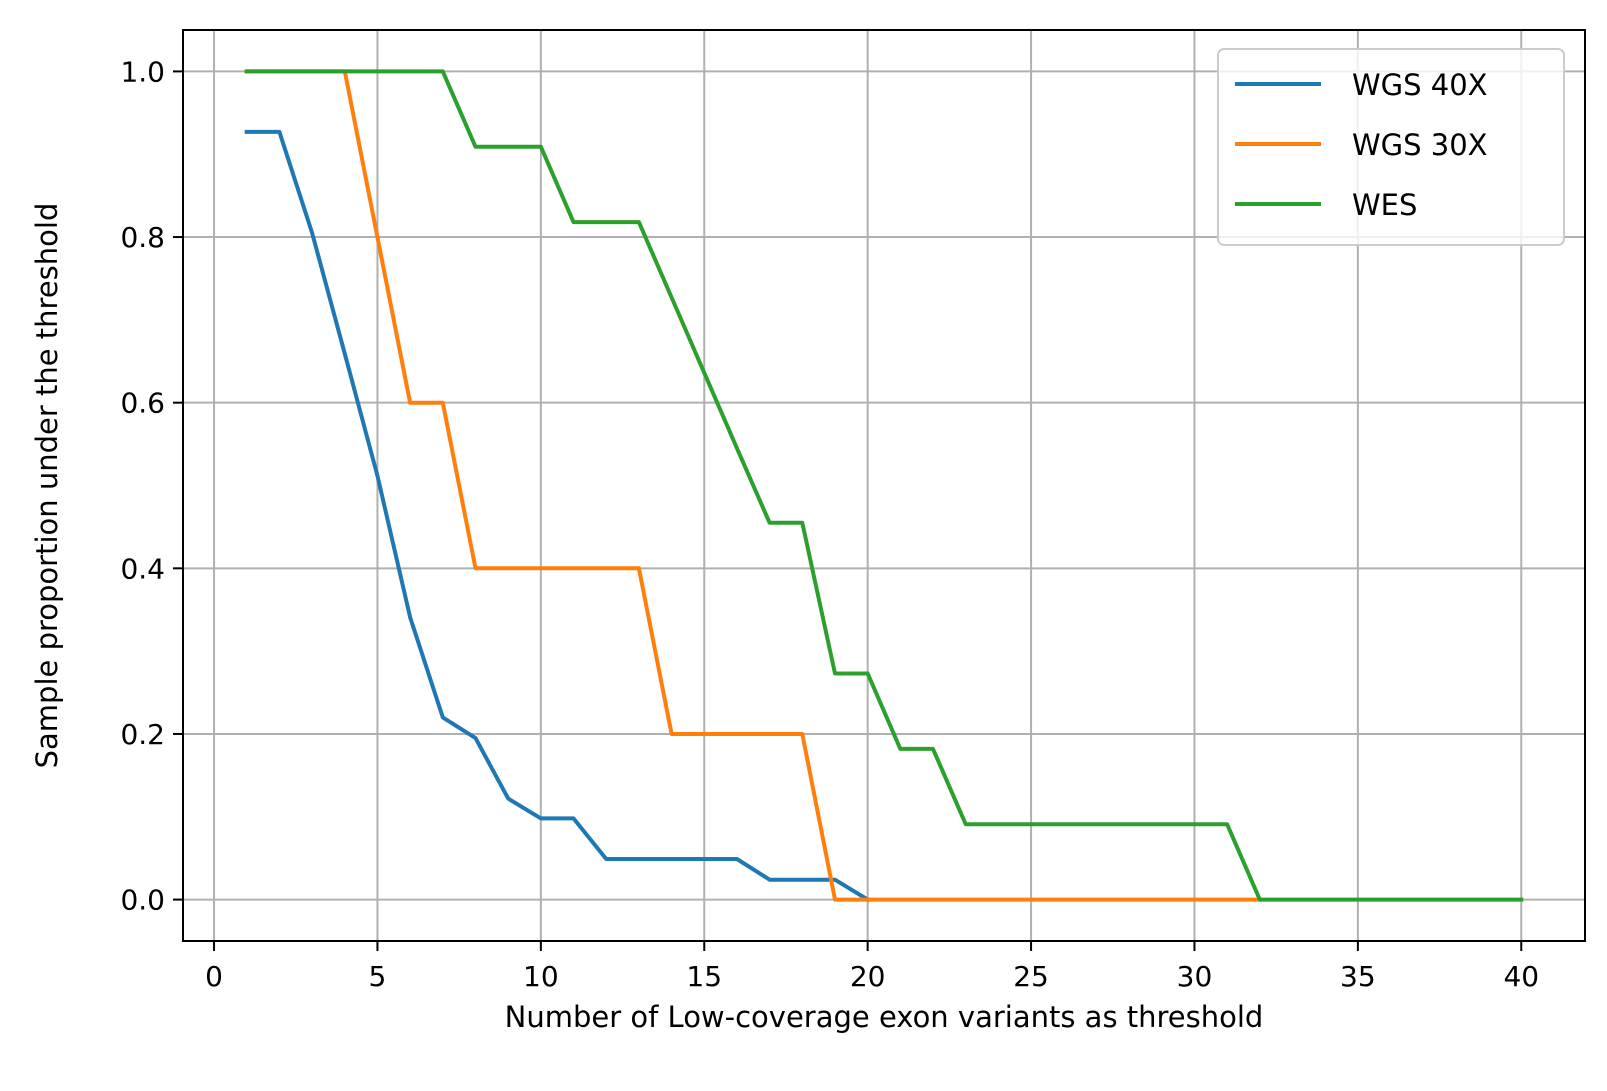  Describe the element at coordinates (1420, 145) in the screenshot. I see `legend-label: WGS 30X` at that location.